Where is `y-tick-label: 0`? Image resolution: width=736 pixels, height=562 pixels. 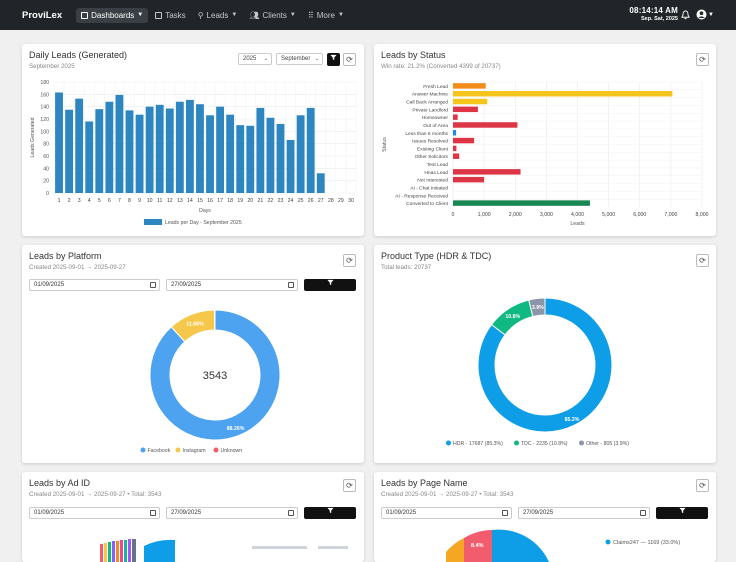 y-tick-label: 0 is located at coordinates (47, 194).